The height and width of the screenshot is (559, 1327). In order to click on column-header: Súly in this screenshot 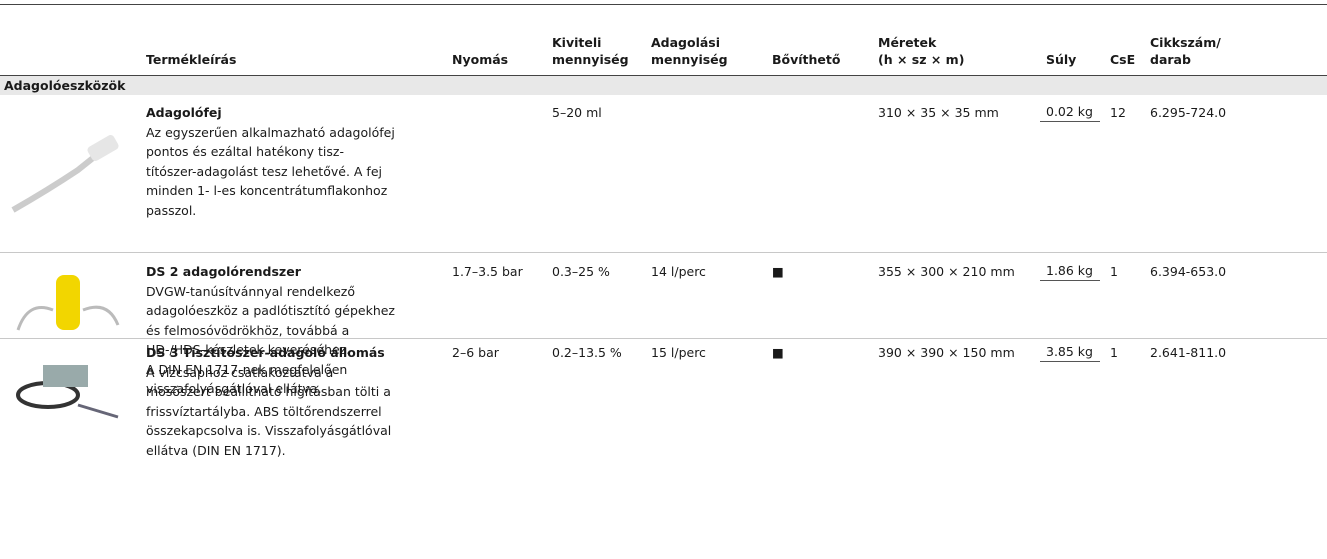, I will do `click(1061, 59)`.